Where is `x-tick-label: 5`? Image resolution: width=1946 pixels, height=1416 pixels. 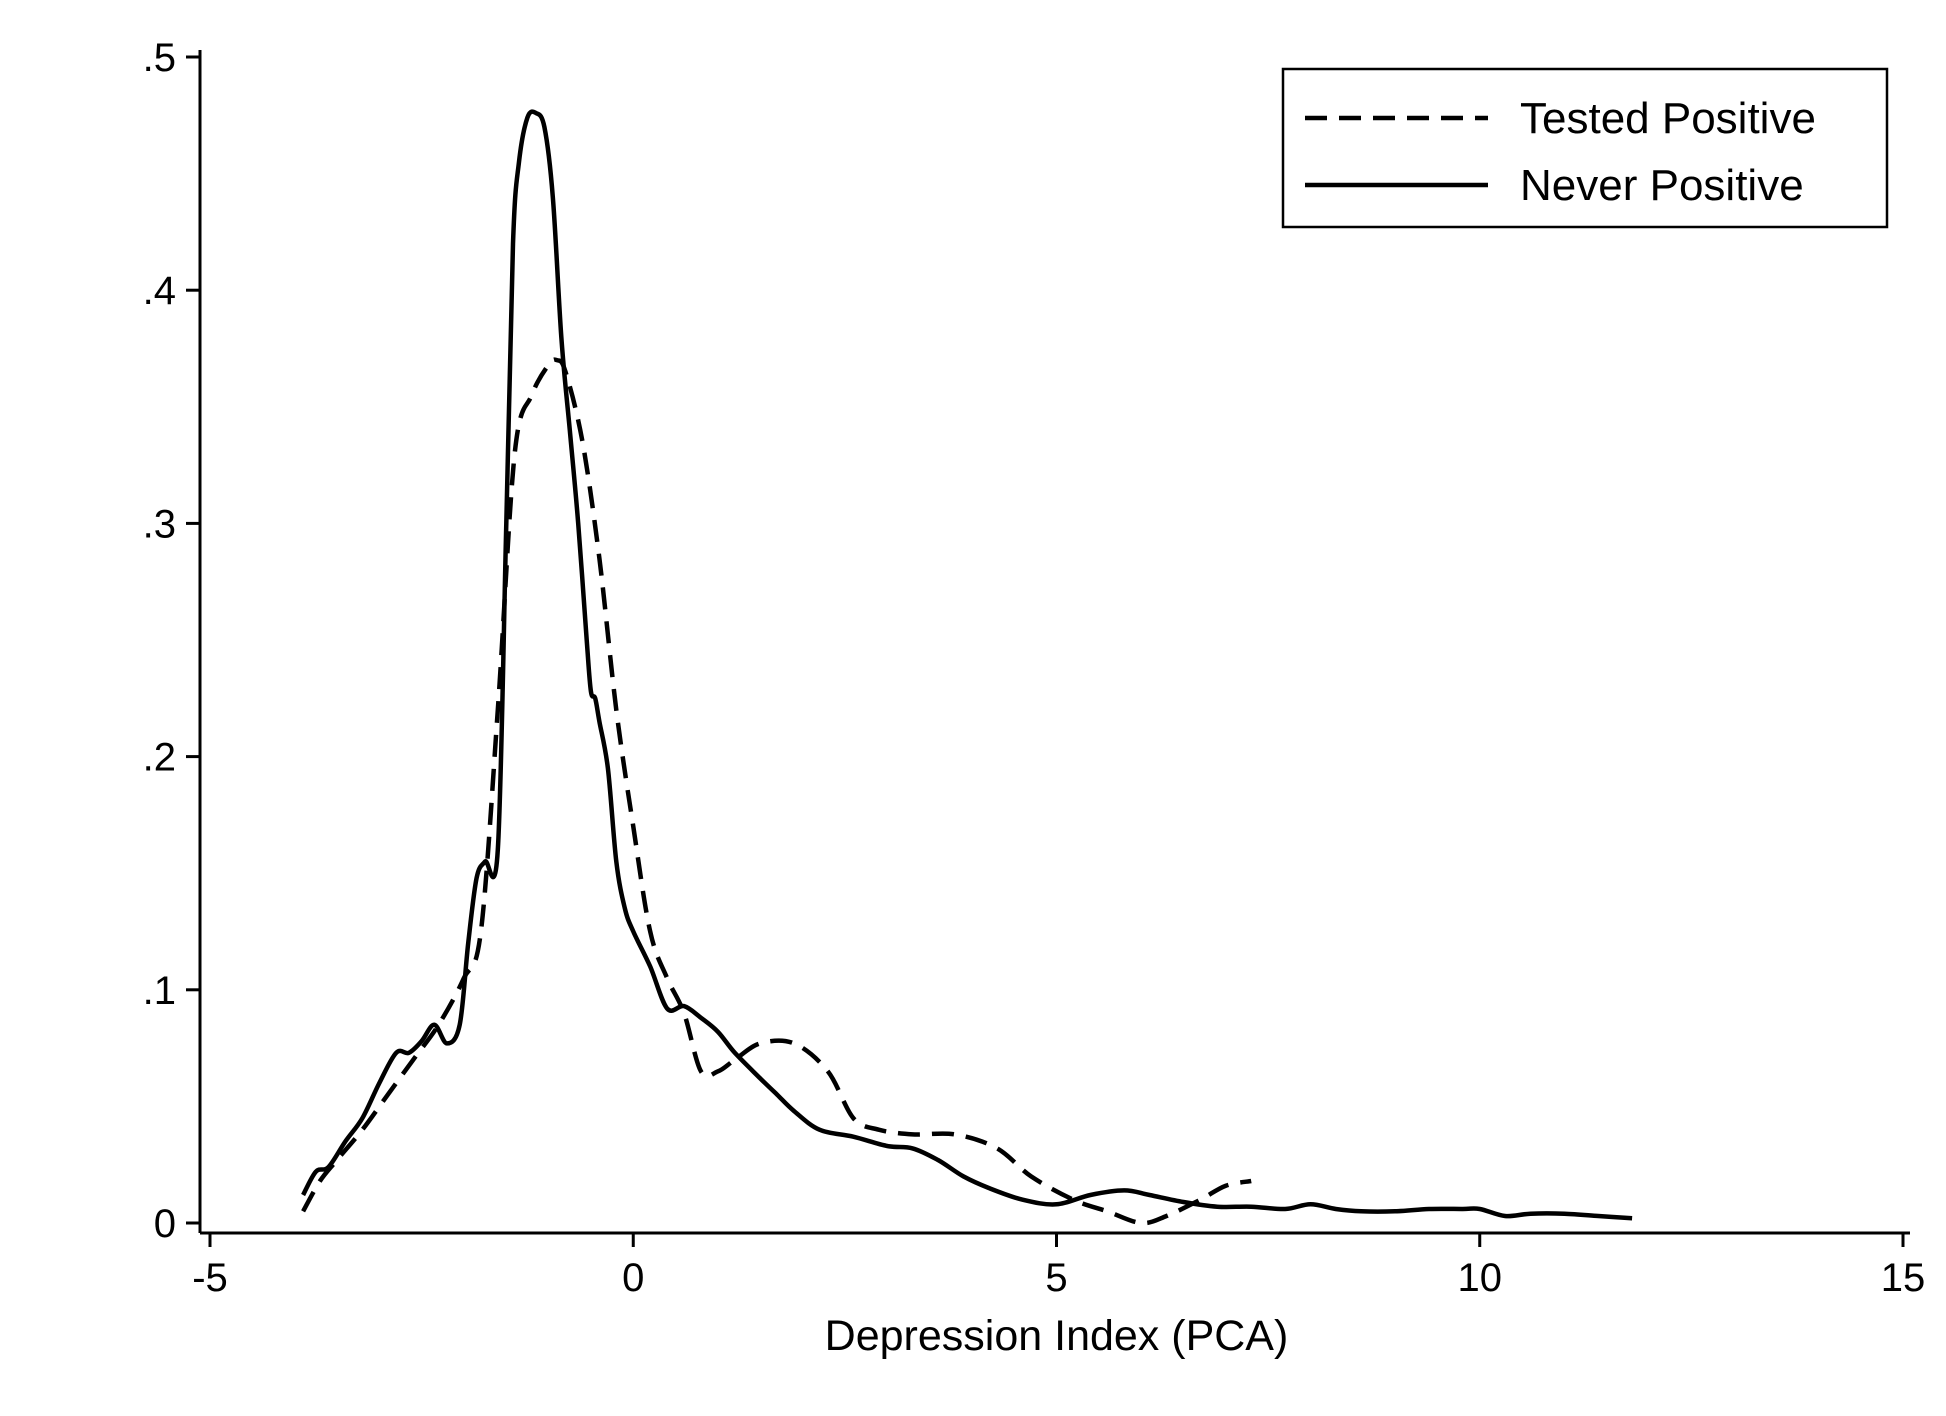 x-tick-label: 5 is located at coordinates (1056, 1278).